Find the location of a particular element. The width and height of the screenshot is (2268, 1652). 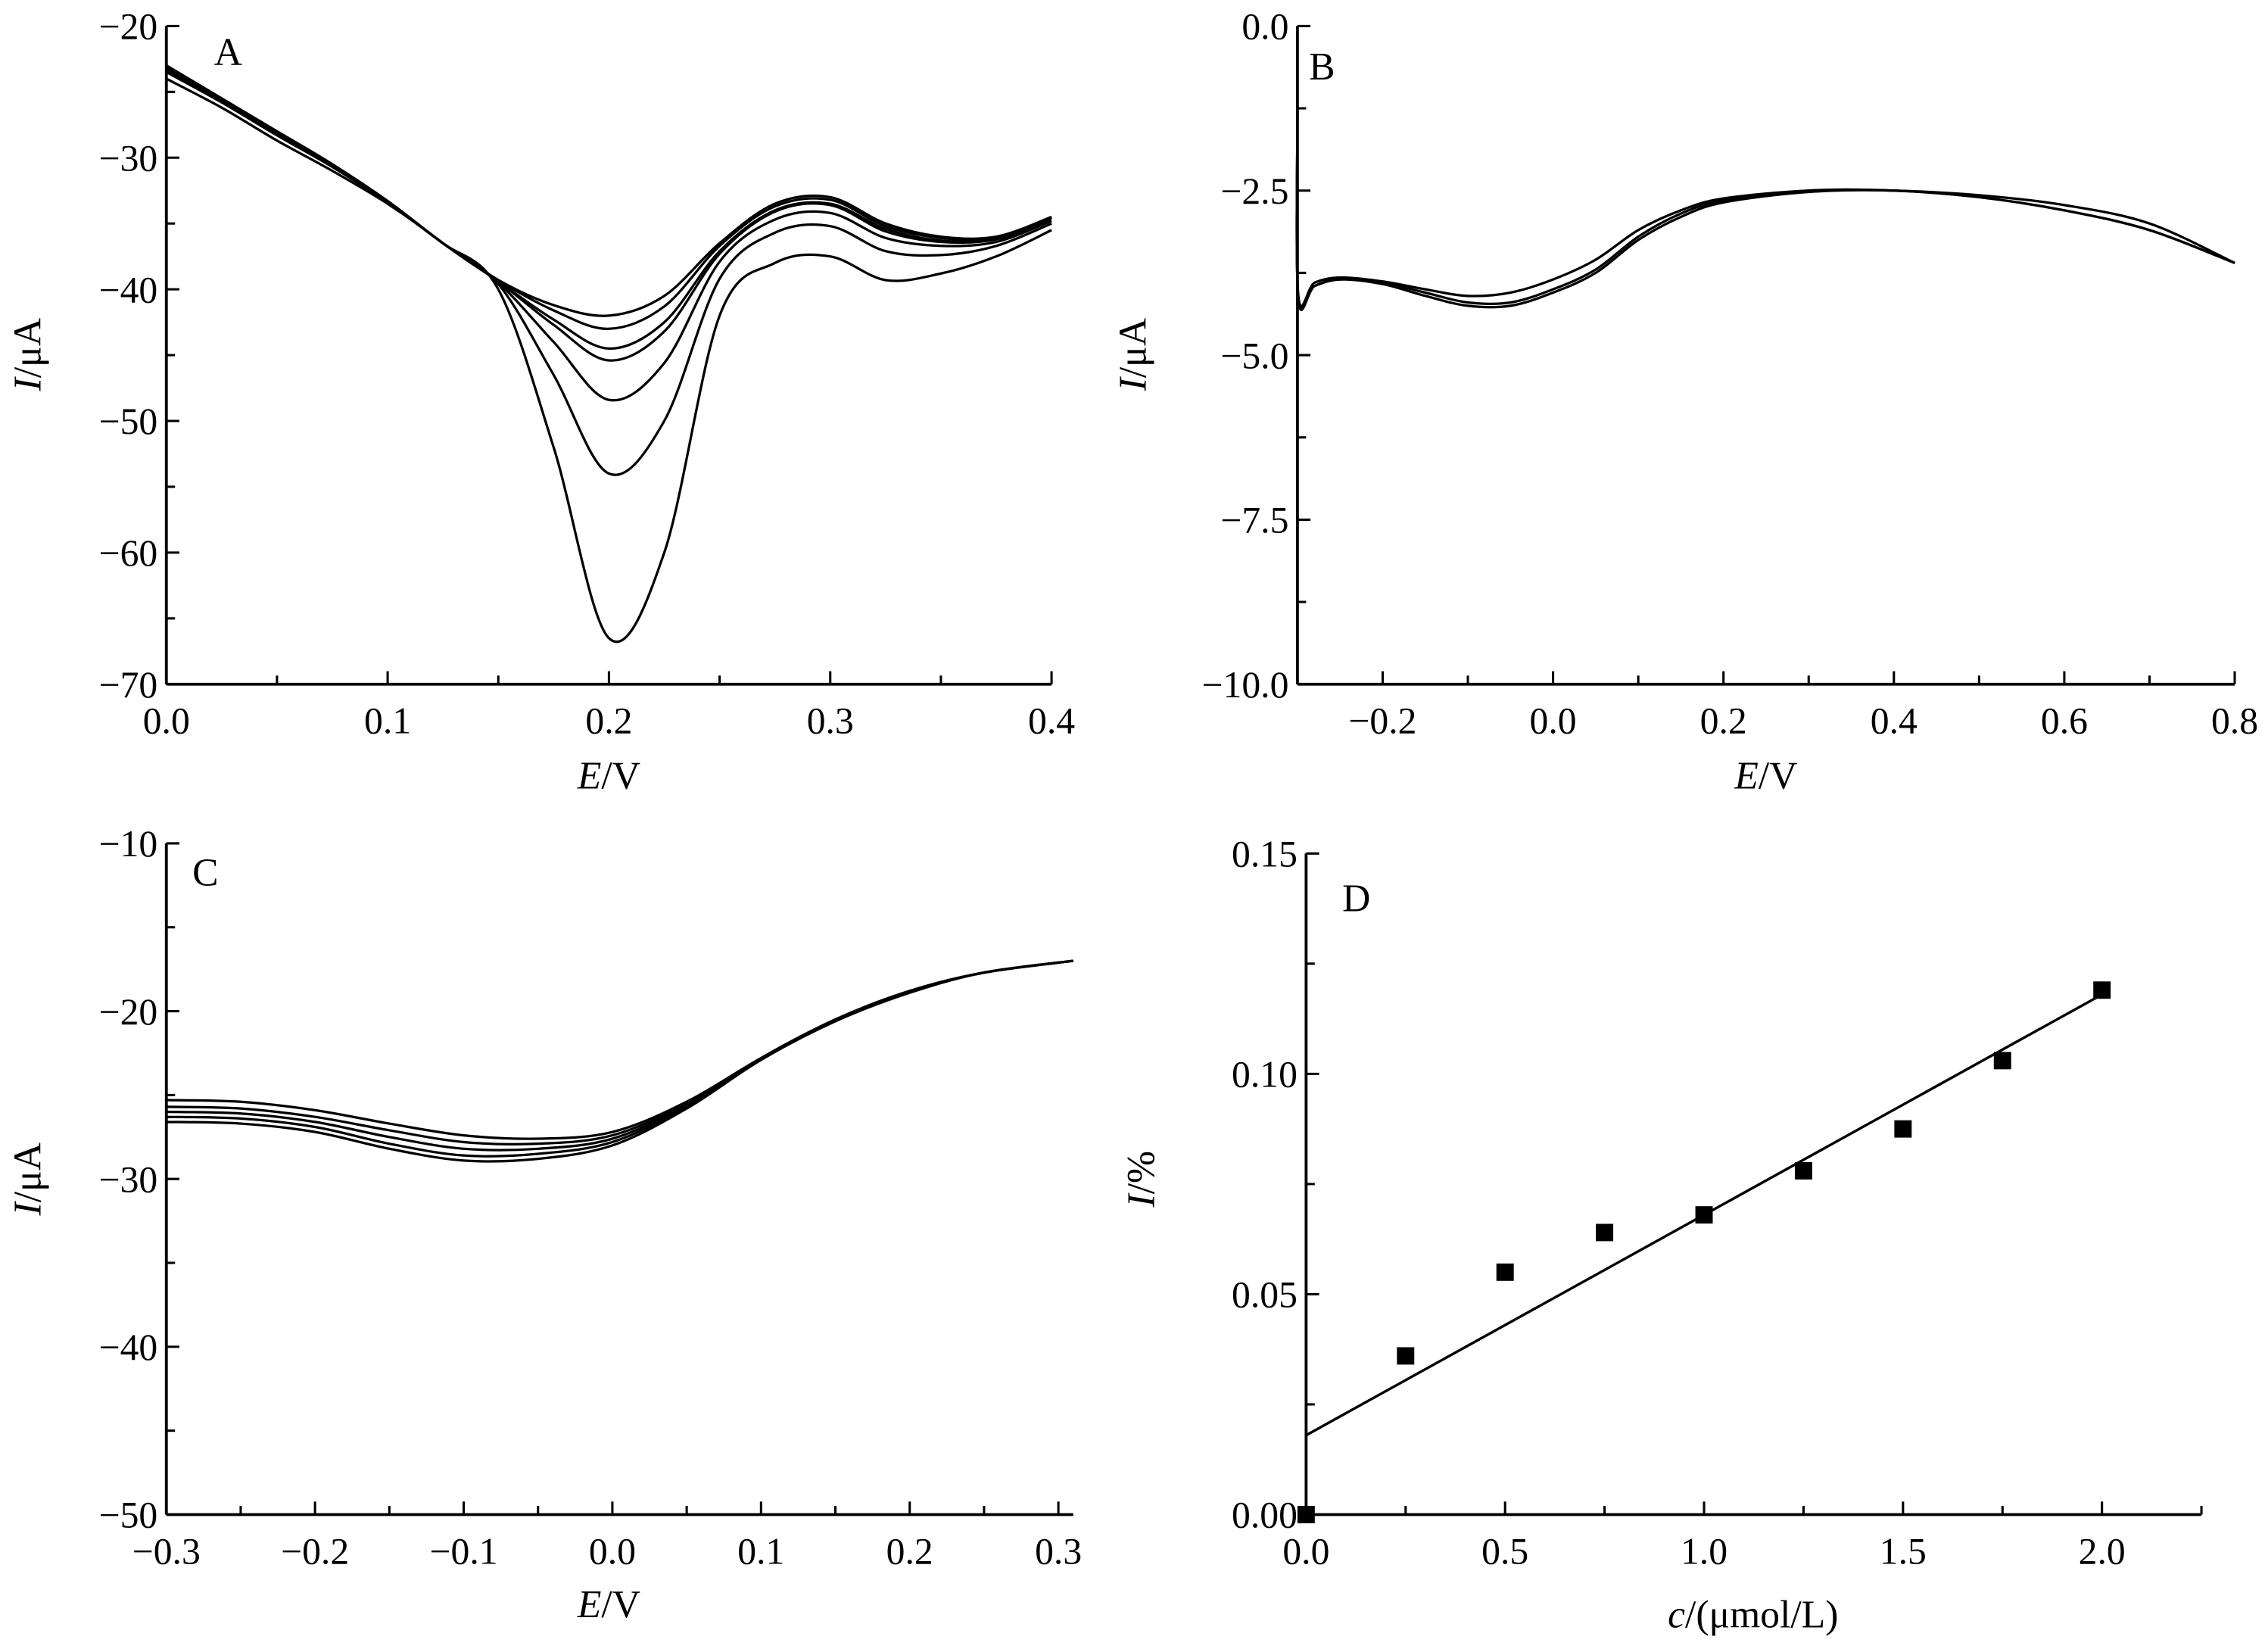

x-tick-label: 1.5 is located at coordinates (1903, 1551).